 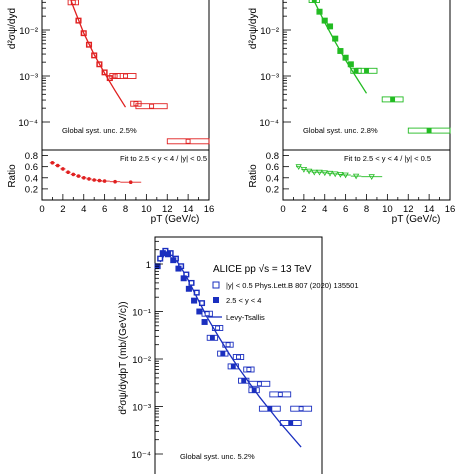 I want to click on y-tick-label: 1, so click(x=148, y=265).